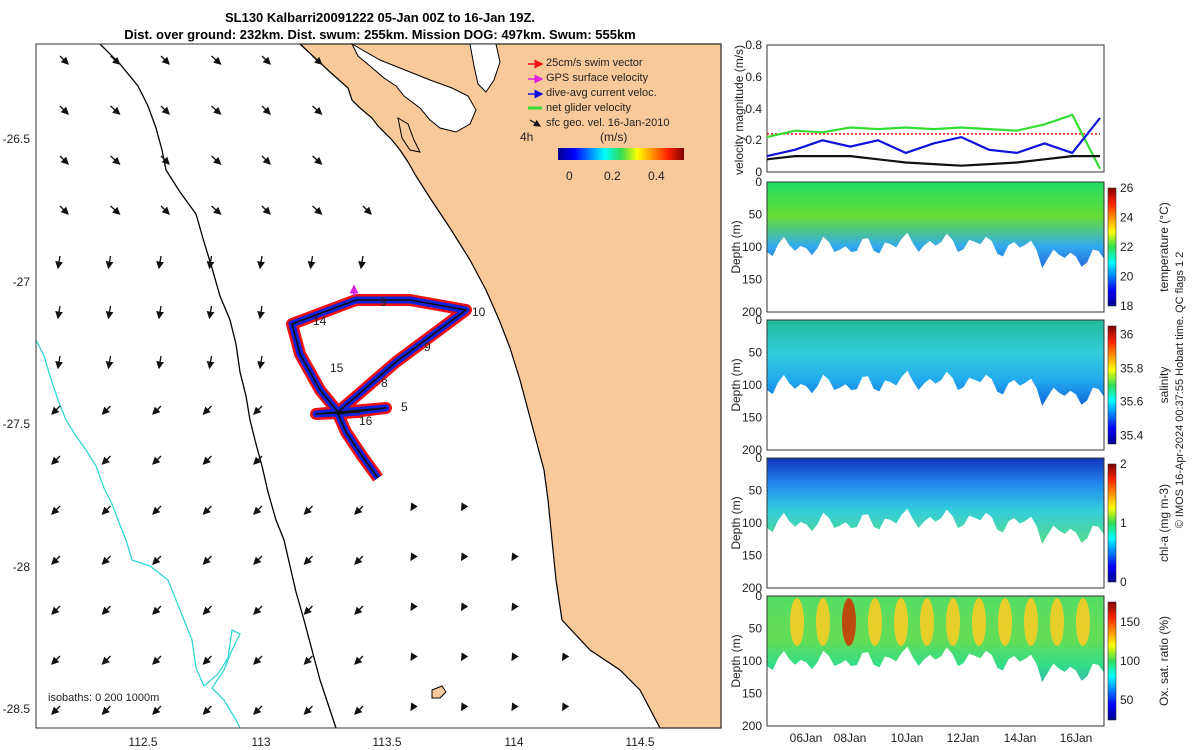  I want to click on lon-tick: 114, so click(513, 742).